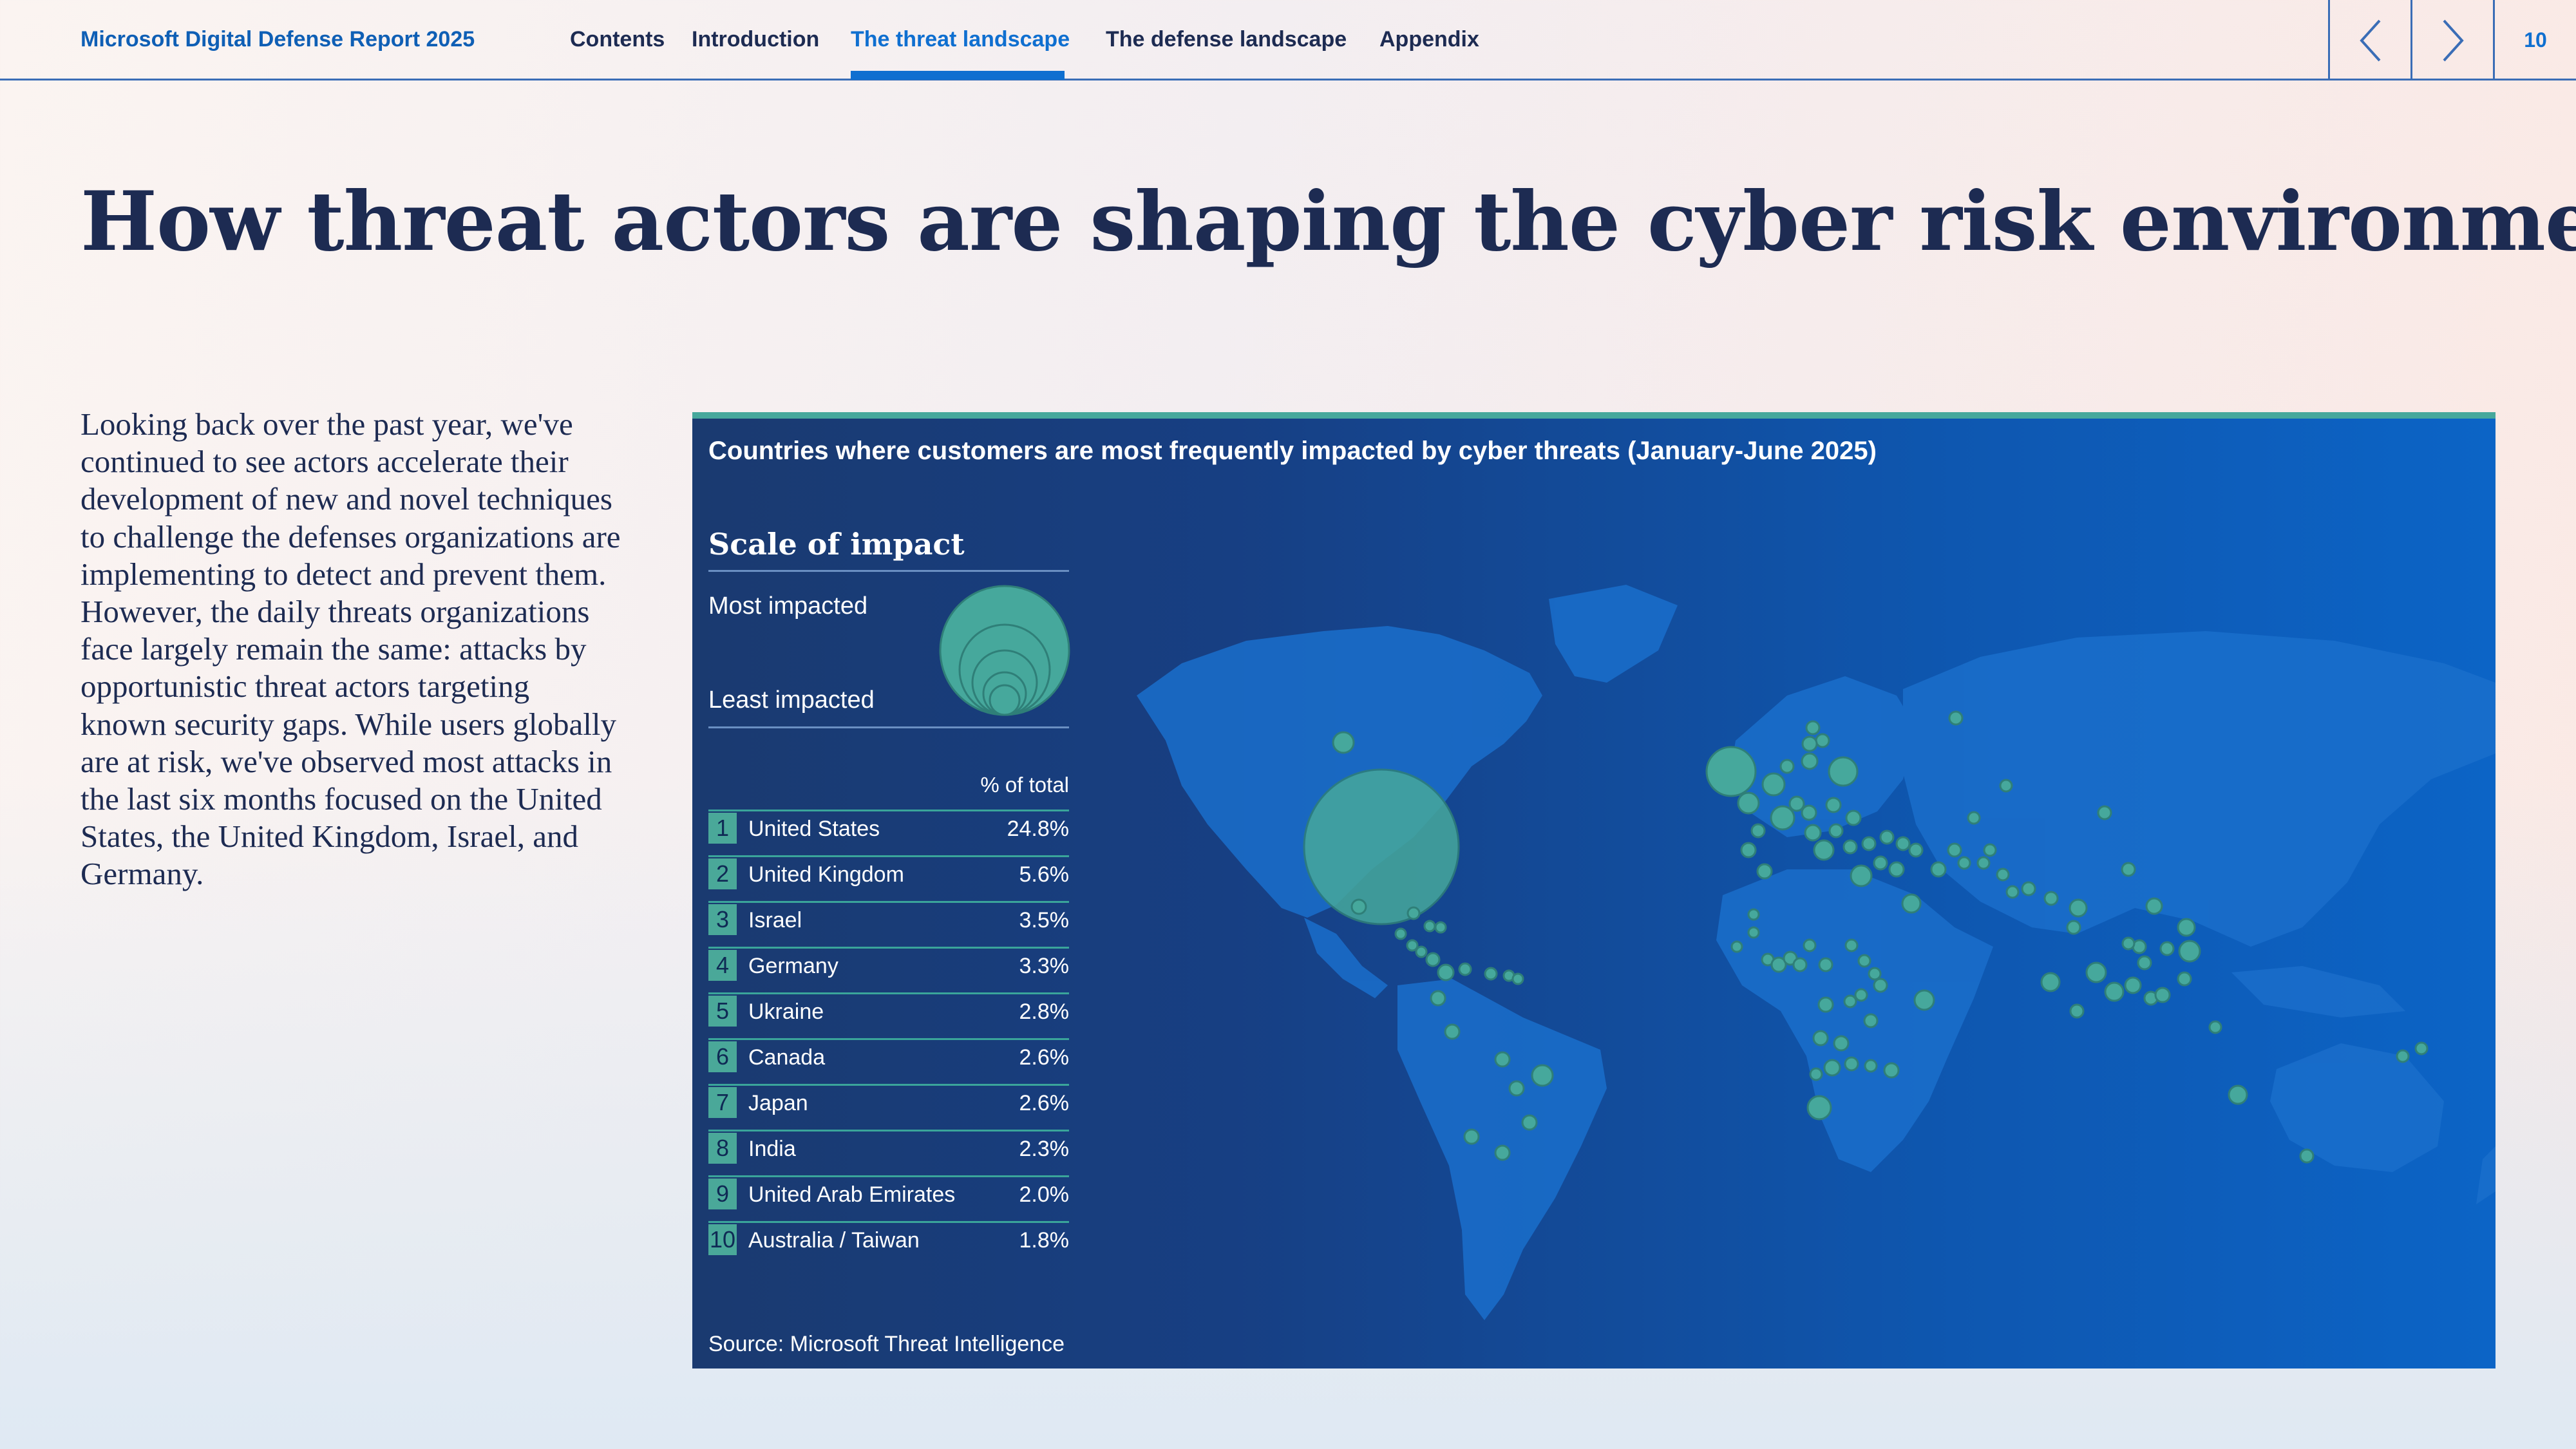 Image resolution: width=2576 pixels, height=1449 pixels. I want to click on table-row: 3 Israel 3.5%, so click(888, 924).